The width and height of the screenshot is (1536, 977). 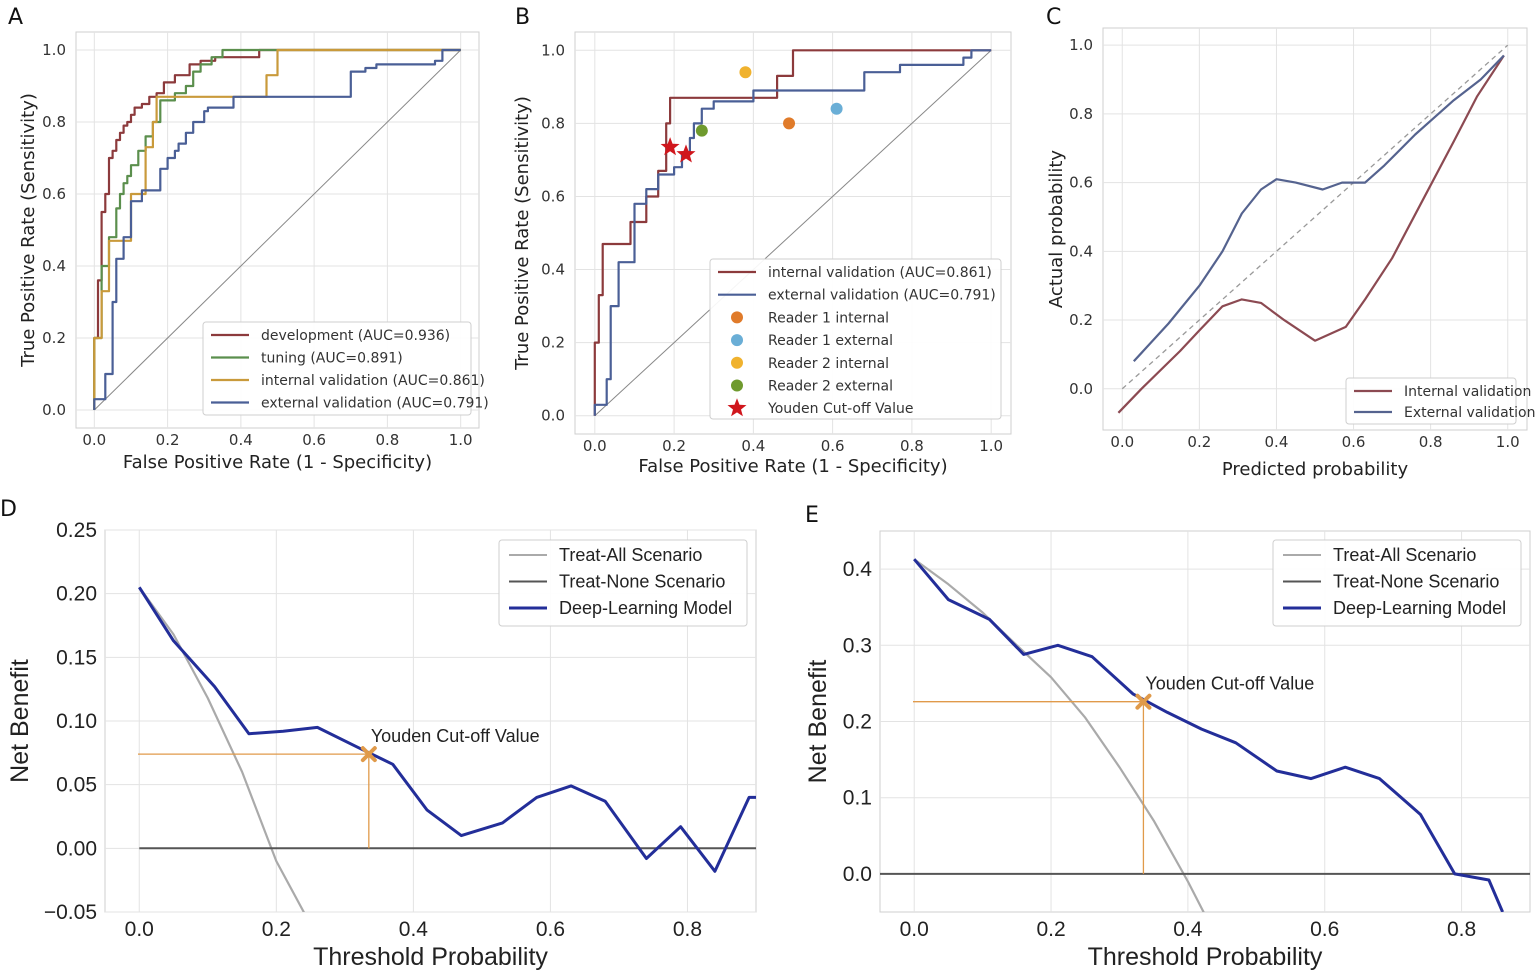 I want to click on y-tick-label: 0.15, so click(x=76, y=657).